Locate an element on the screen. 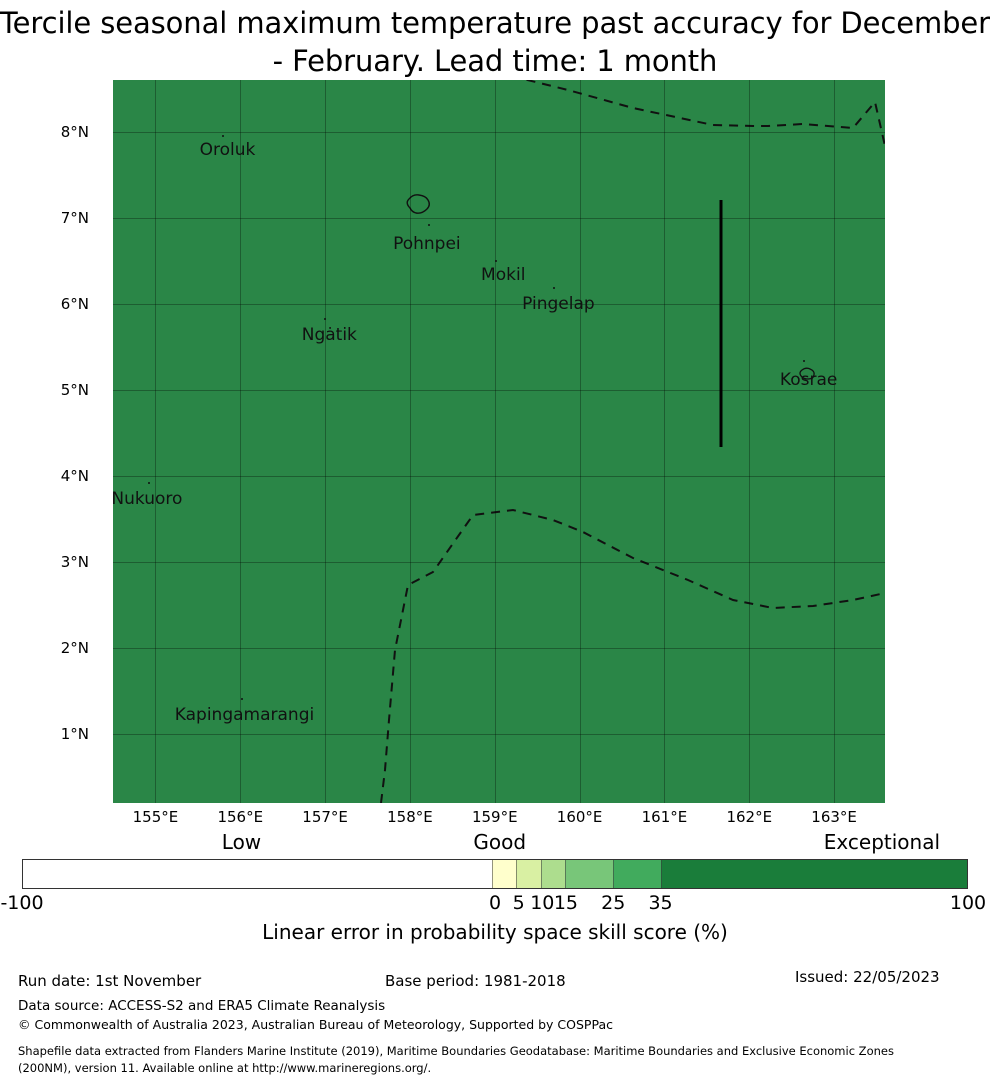  colorbar-tick-label: 25 is located at coordinates (613, 903).